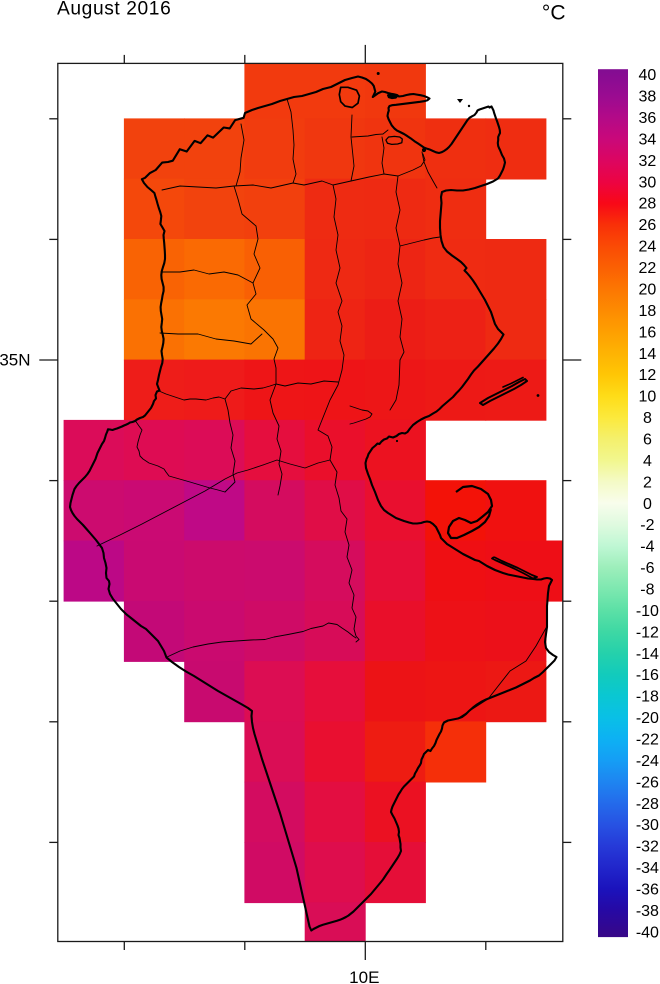 Image resolution: width=660 pixels, height=984 pixels. Describe the element at coordinates (15, 360) in the screenshot. I see `svg-text: 35N` at that location.